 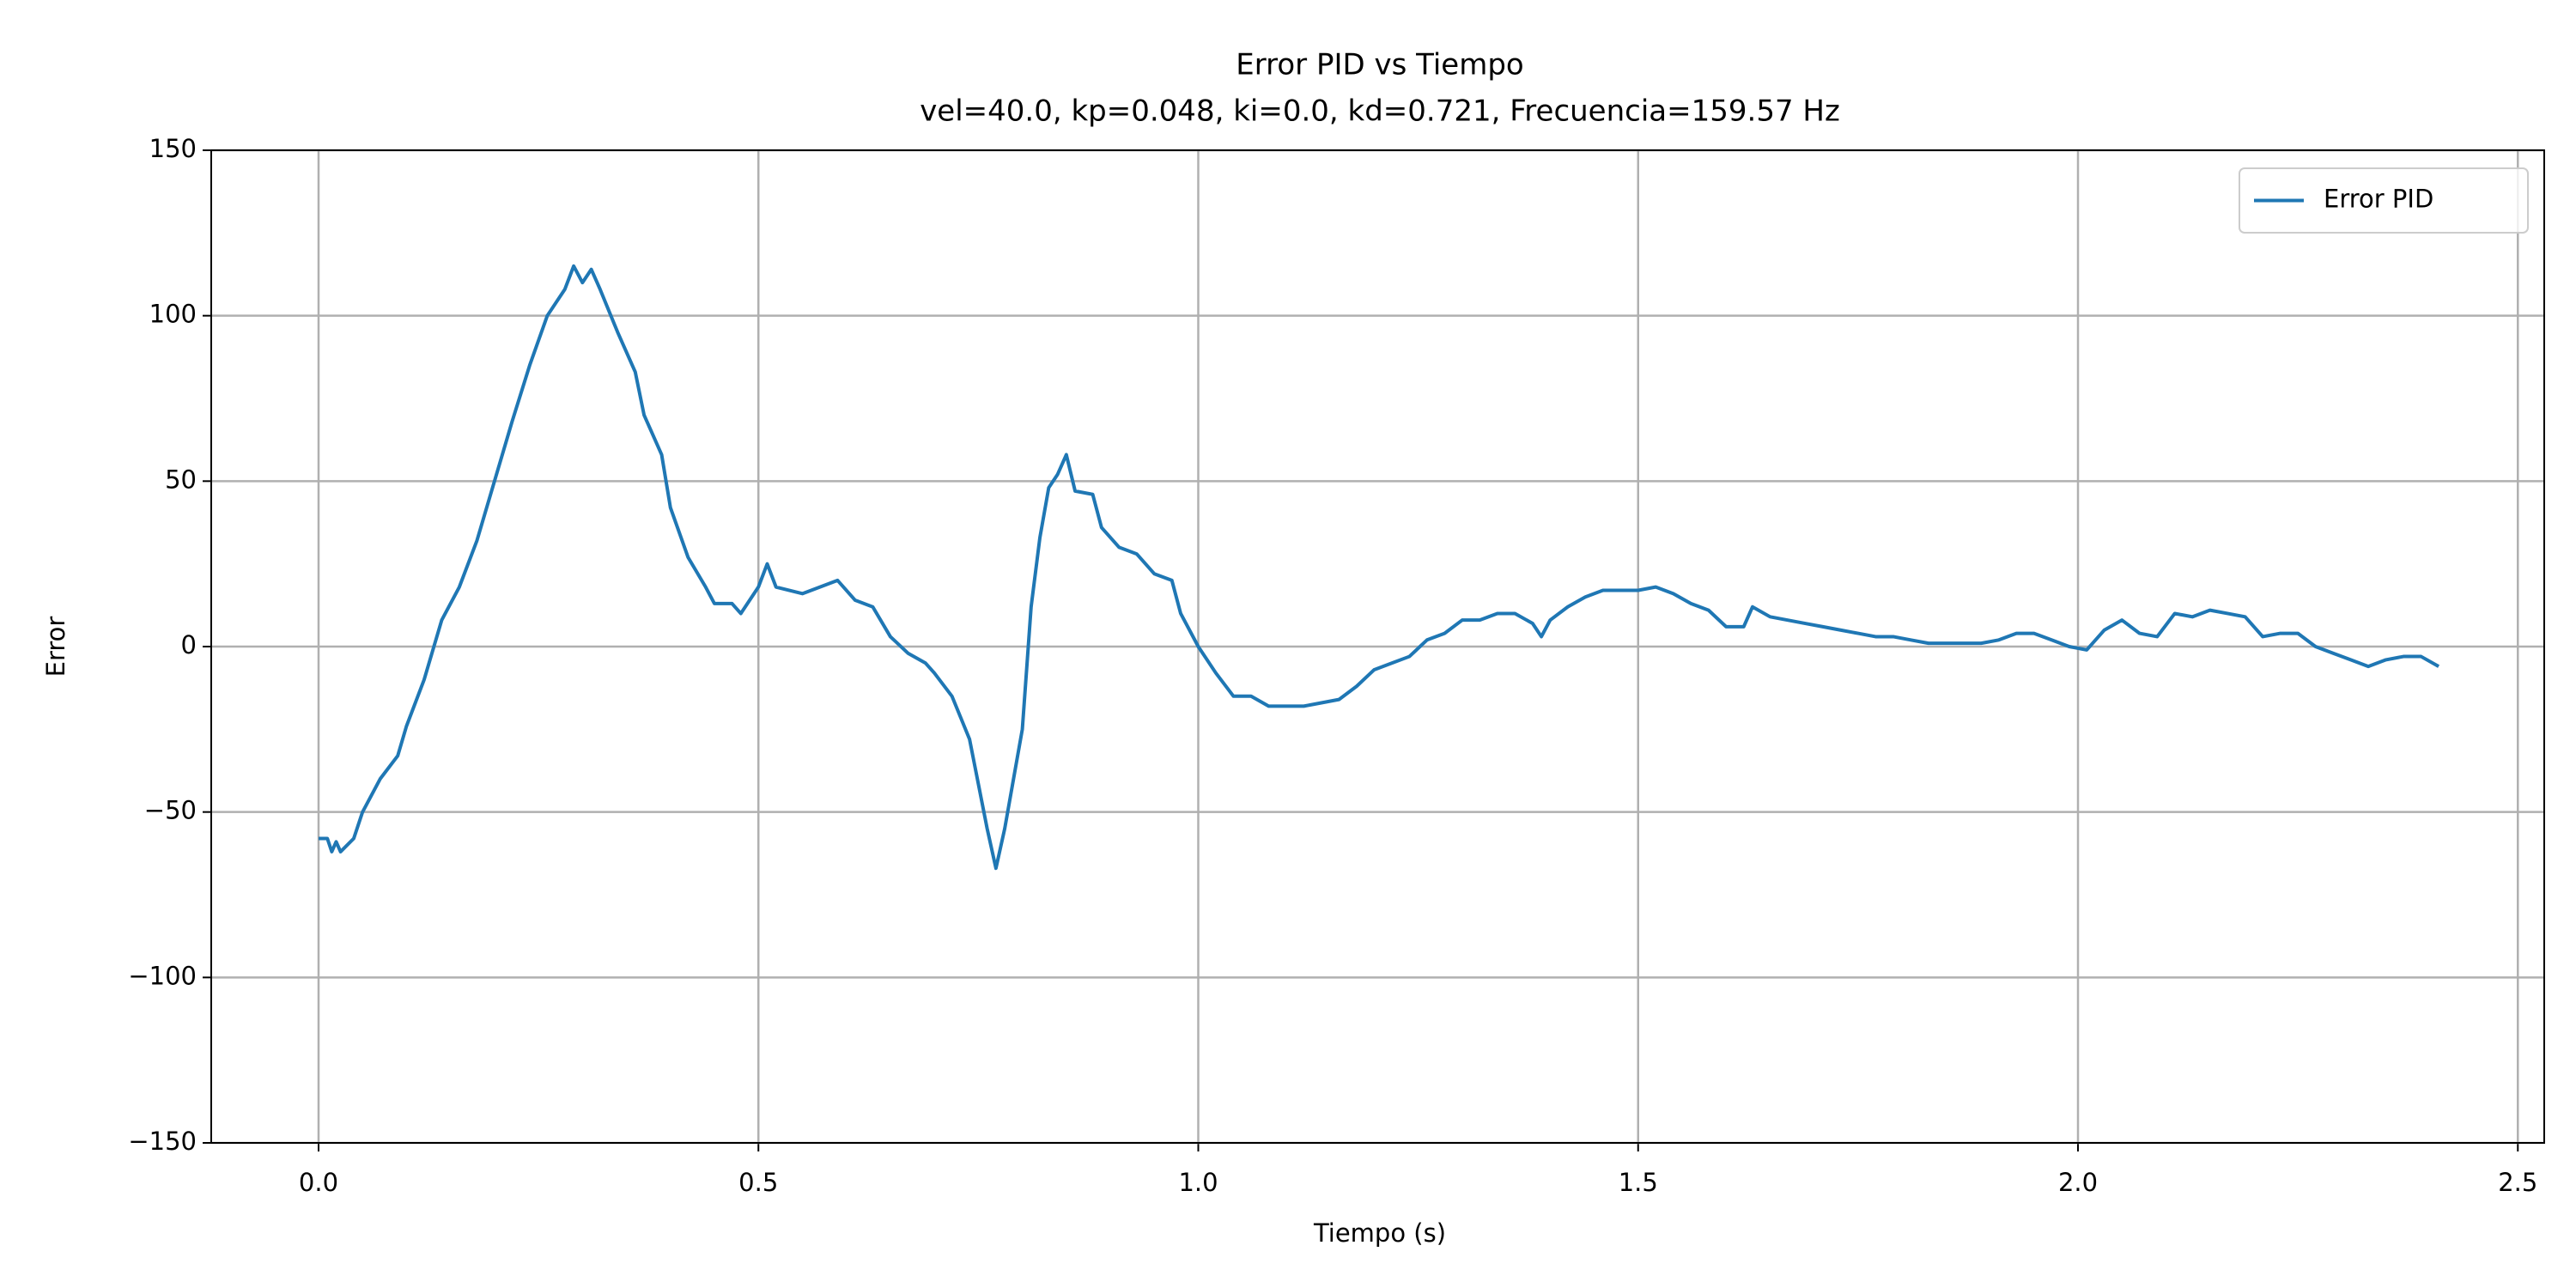 What do you see at coordinates (173, 314) in the screenshot?
I see `y-tick-label: 100` at bounding box center [173, 314].